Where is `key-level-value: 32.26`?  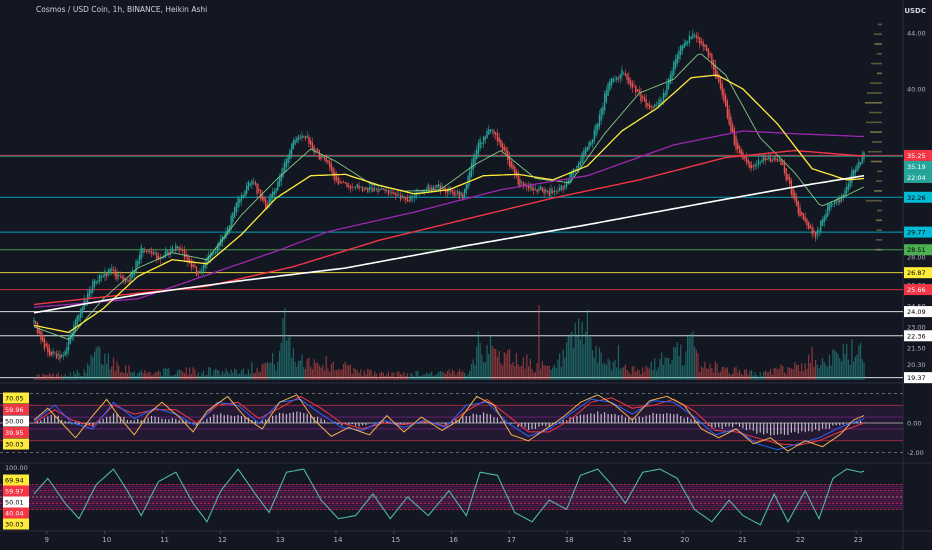
key-level-value: 32.26 is located at coordinates (916, 198).